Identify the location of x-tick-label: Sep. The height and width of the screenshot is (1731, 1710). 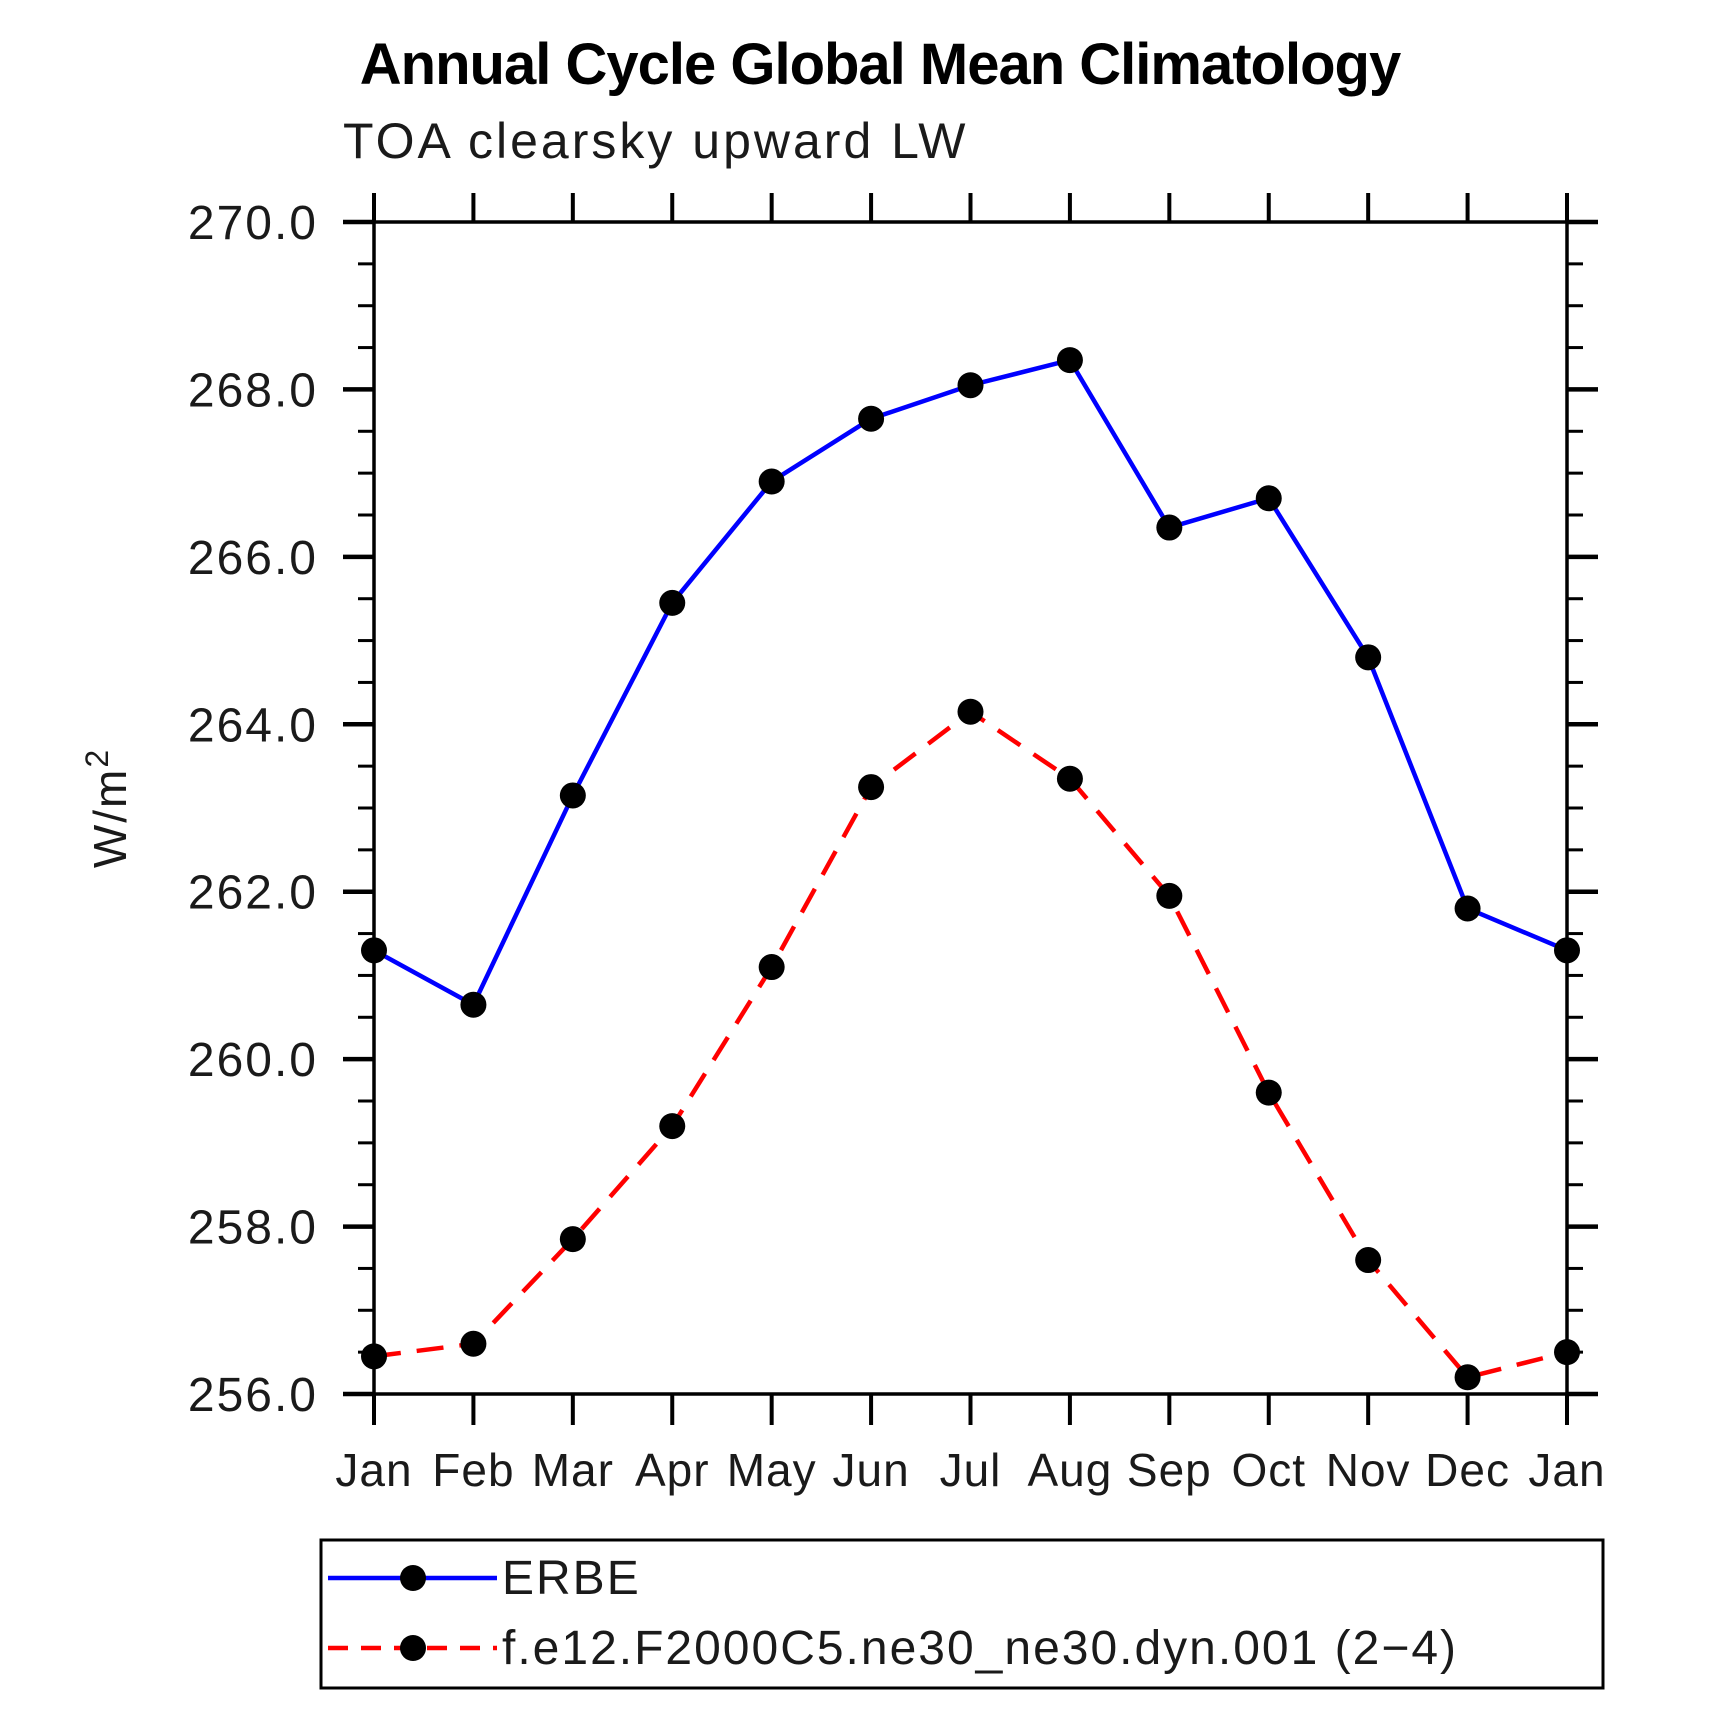
(1169, 1470).